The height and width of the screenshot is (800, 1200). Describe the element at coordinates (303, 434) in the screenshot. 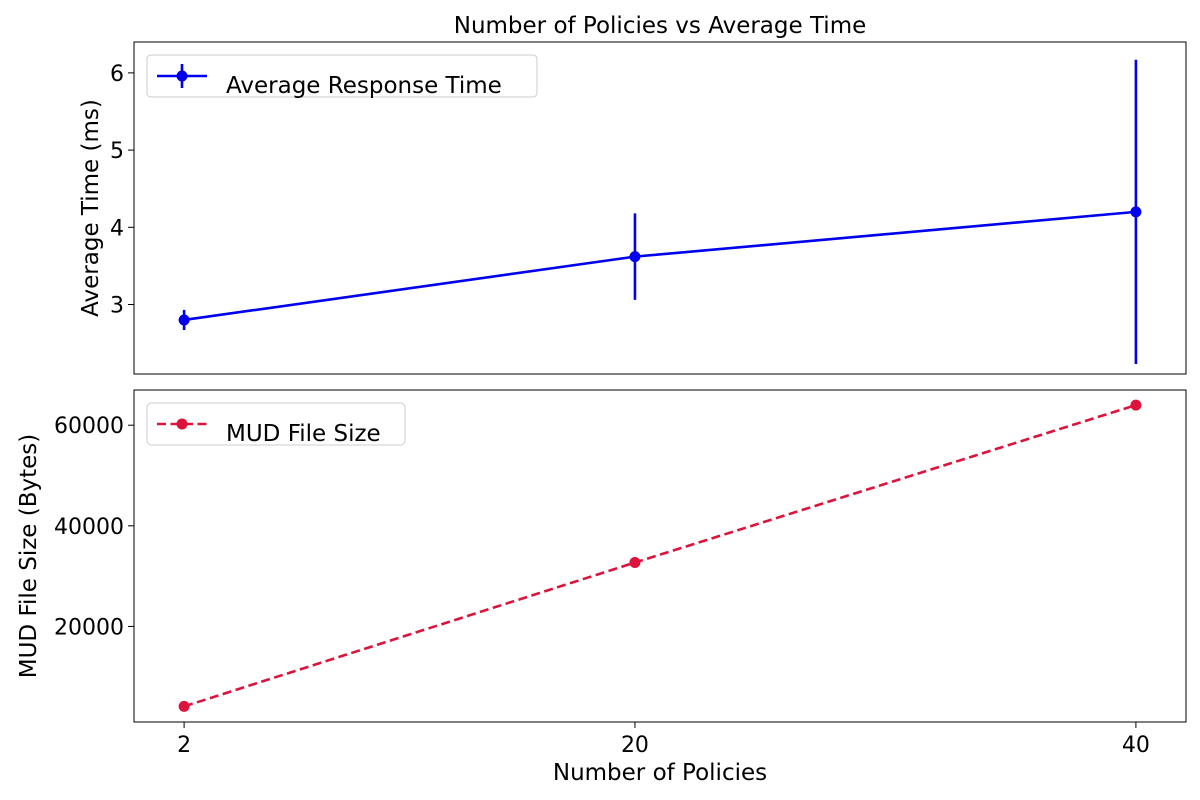

I see `legend-label: MUD File Size` at that location.